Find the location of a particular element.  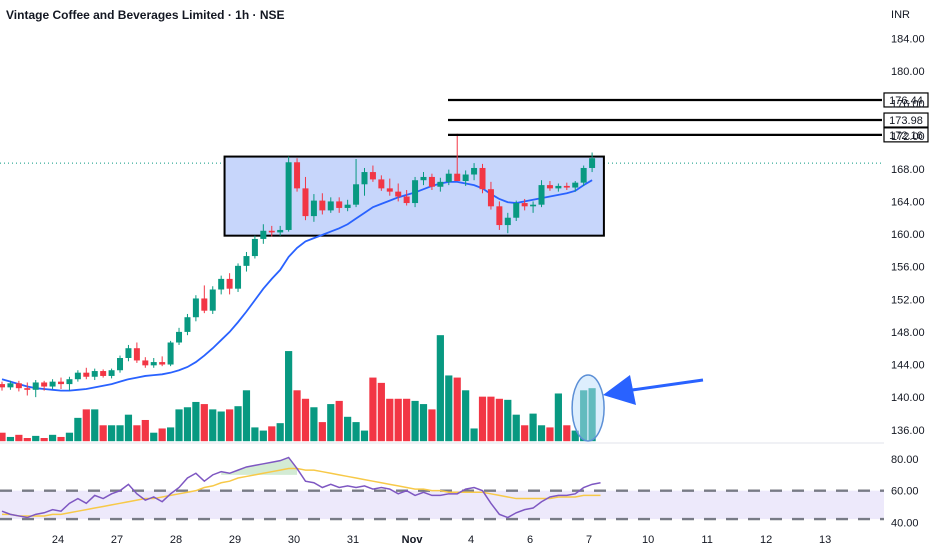

rsi-tick-label: 40.00 is located at coordinates (905, 523).